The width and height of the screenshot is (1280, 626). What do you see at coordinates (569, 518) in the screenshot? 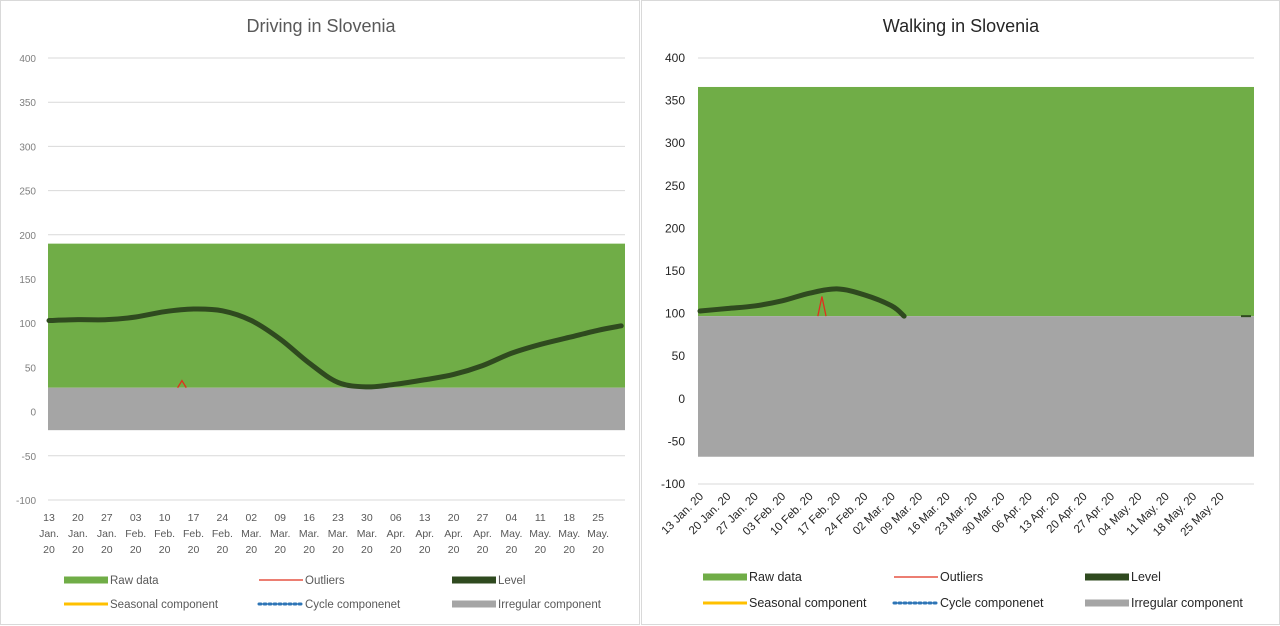
I see `x-tick-label: 18` at bounding box center [569, 518].